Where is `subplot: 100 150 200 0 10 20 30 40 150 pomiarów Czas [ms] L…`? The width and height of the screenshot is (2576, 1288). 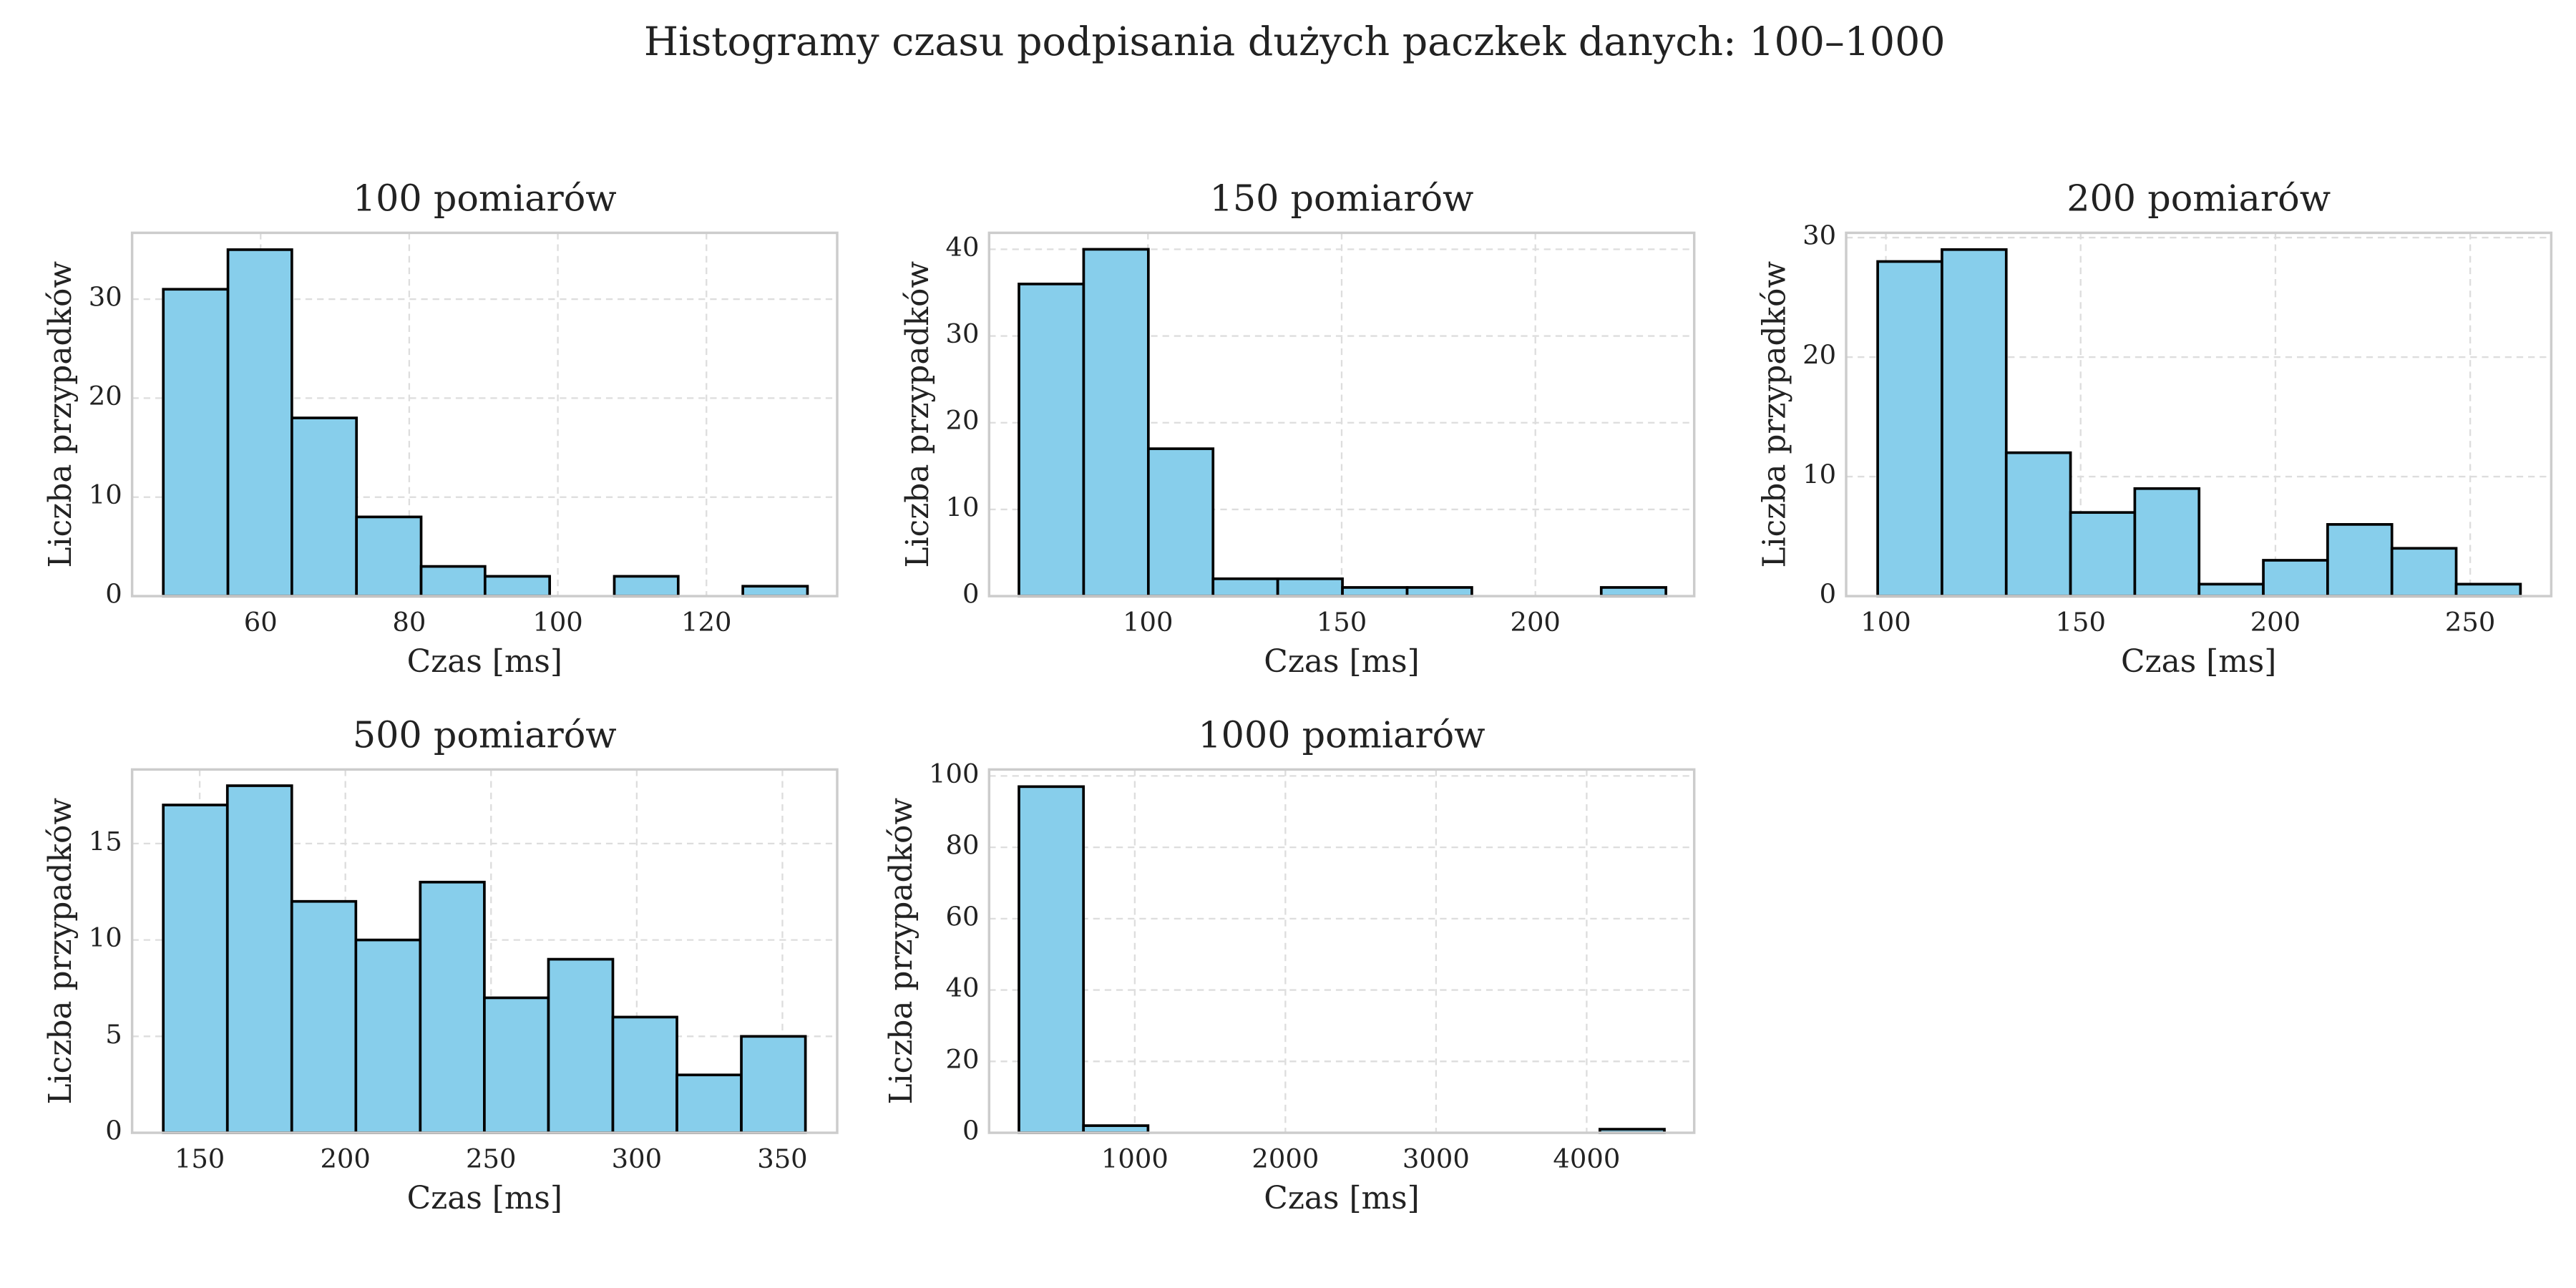
subplot: 100 150 200 0 10 20 30 40 150 pomiarów Czas [ms] L… is located at coordinates (1297, 428).